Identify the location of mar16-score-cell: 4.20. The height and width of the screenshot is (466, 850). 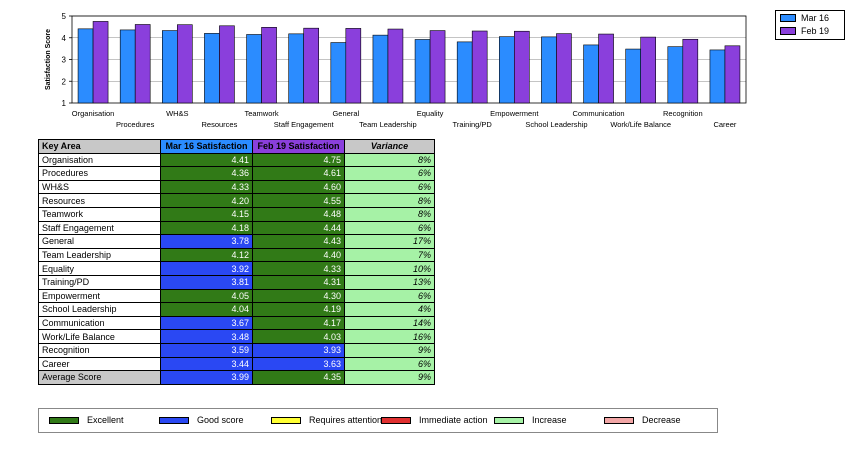
(206, 200).